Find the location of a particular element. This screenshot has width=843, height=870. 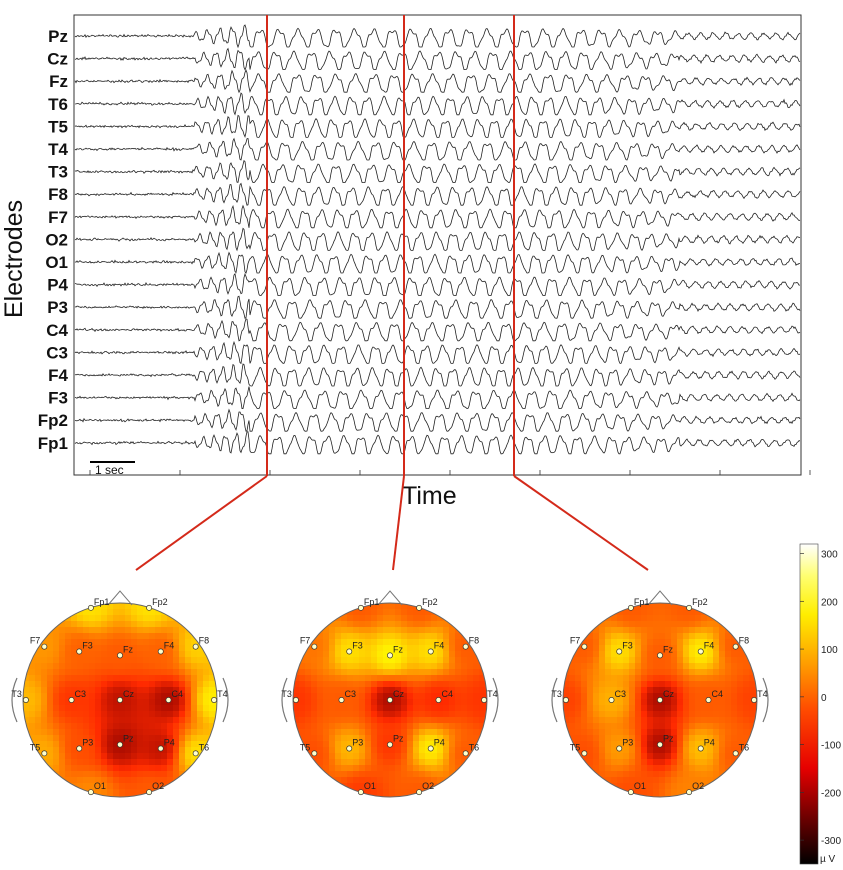

electrode-label: T4 is located at coordinates (762, 694).